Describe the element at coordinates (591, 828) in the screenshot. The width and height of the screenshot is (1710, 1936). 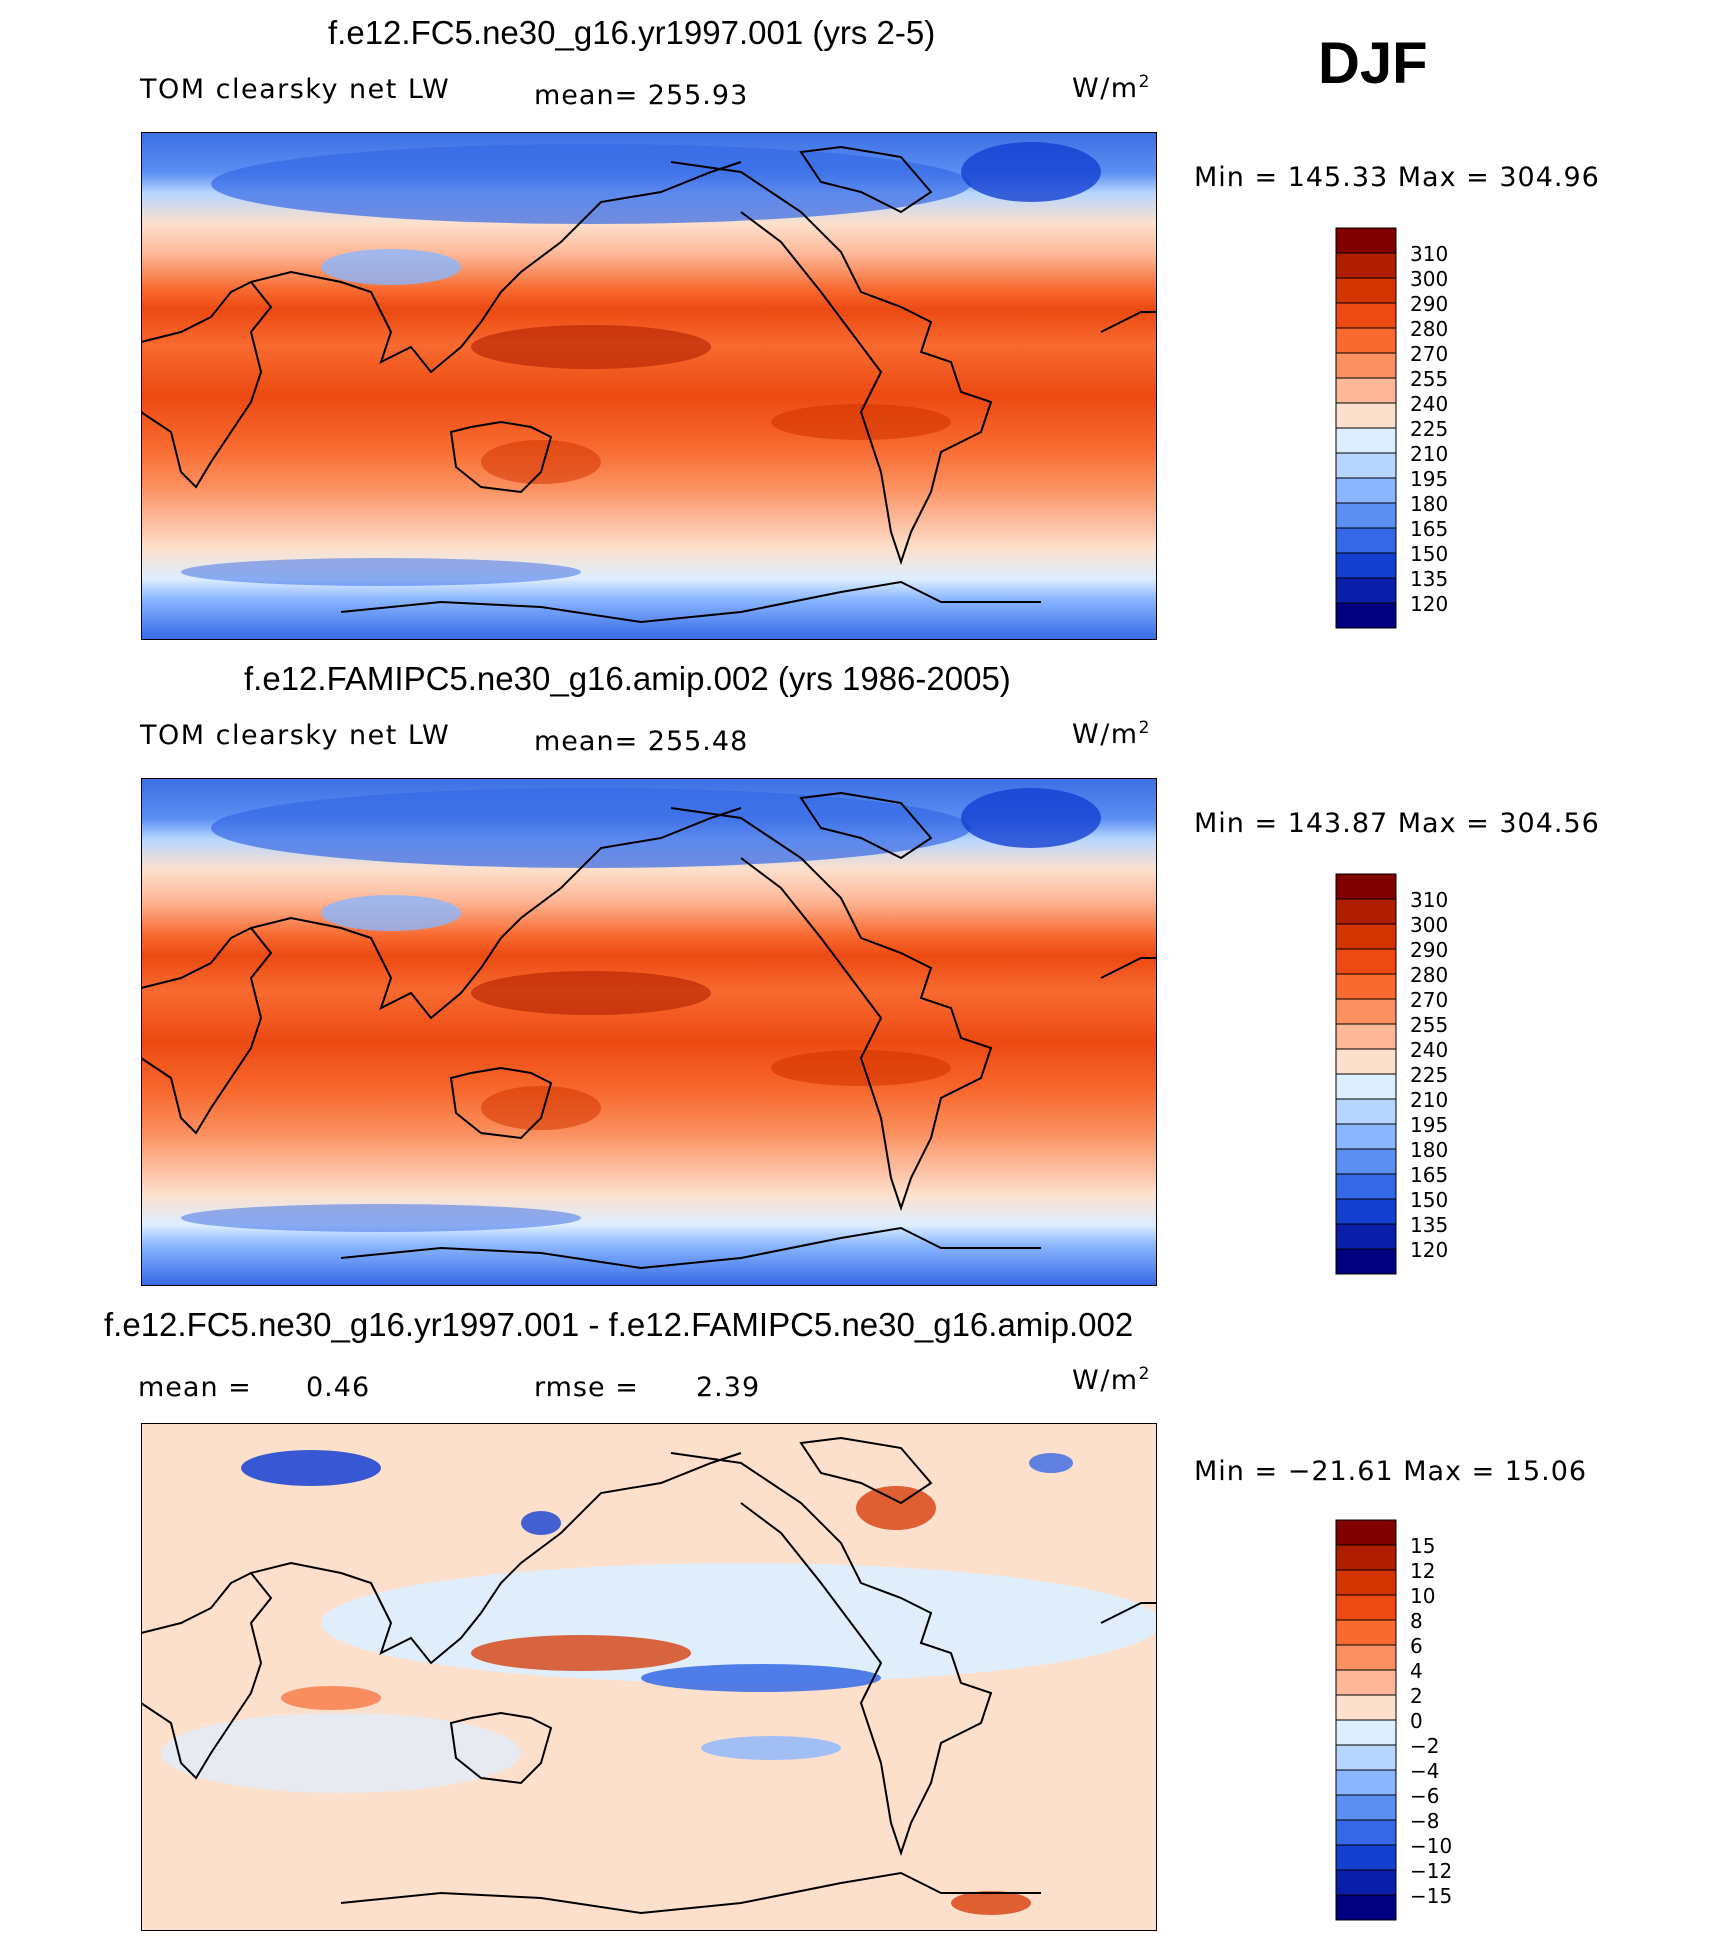
I see `panel-2-arctic-low` at that location.